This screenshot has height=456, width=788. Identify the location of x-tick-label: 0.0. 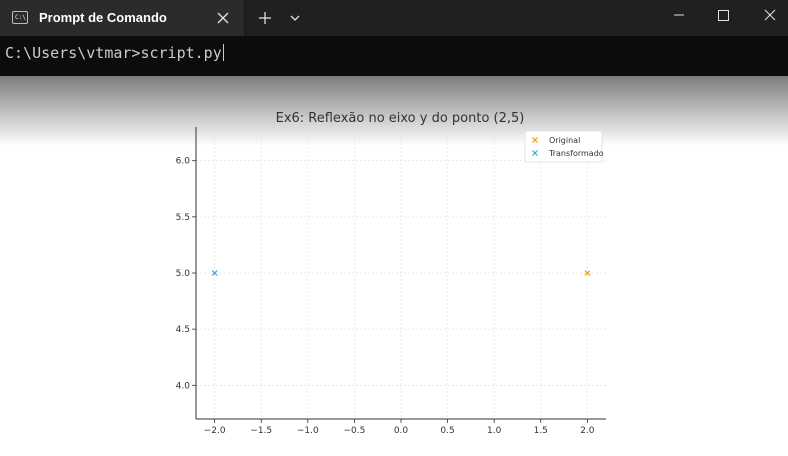
(401, 431).